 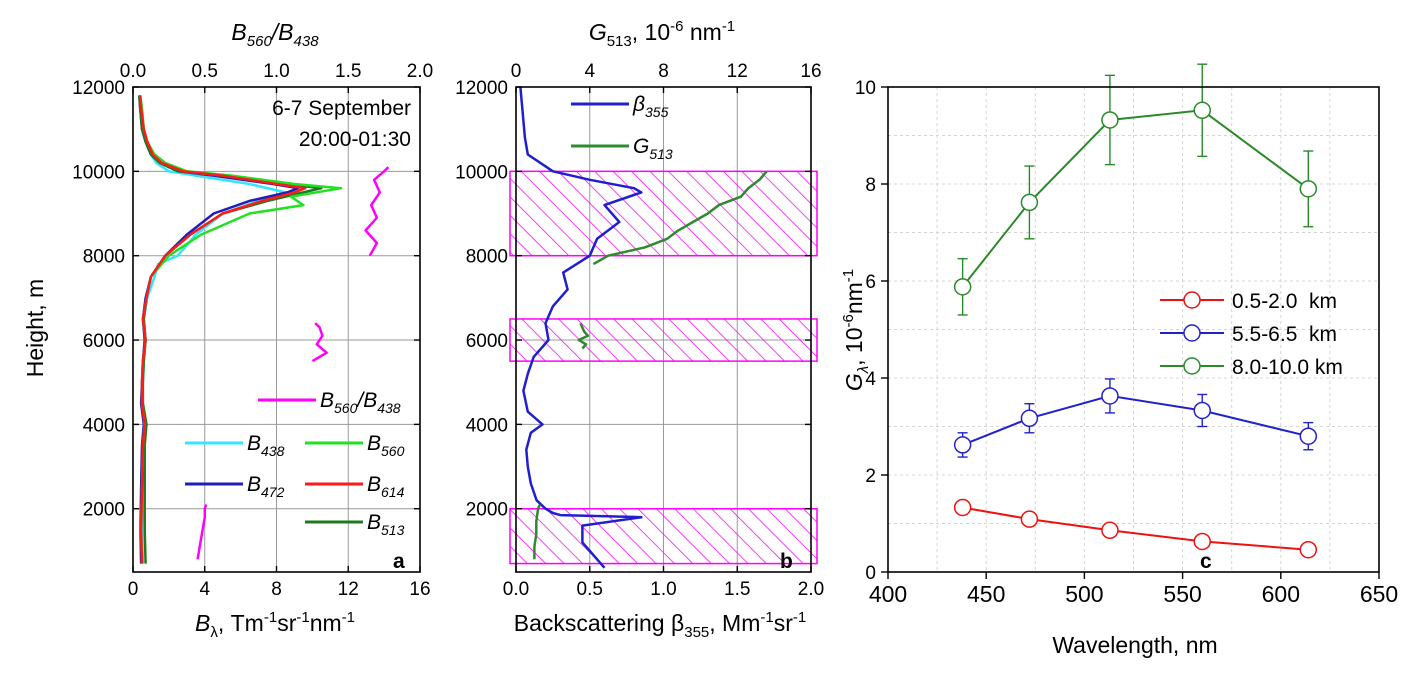 What do you see at coordinates (589, 71) in the screenshot?
I see `b-top-xtick-label-1: 4` at bounding box center [589, 71].